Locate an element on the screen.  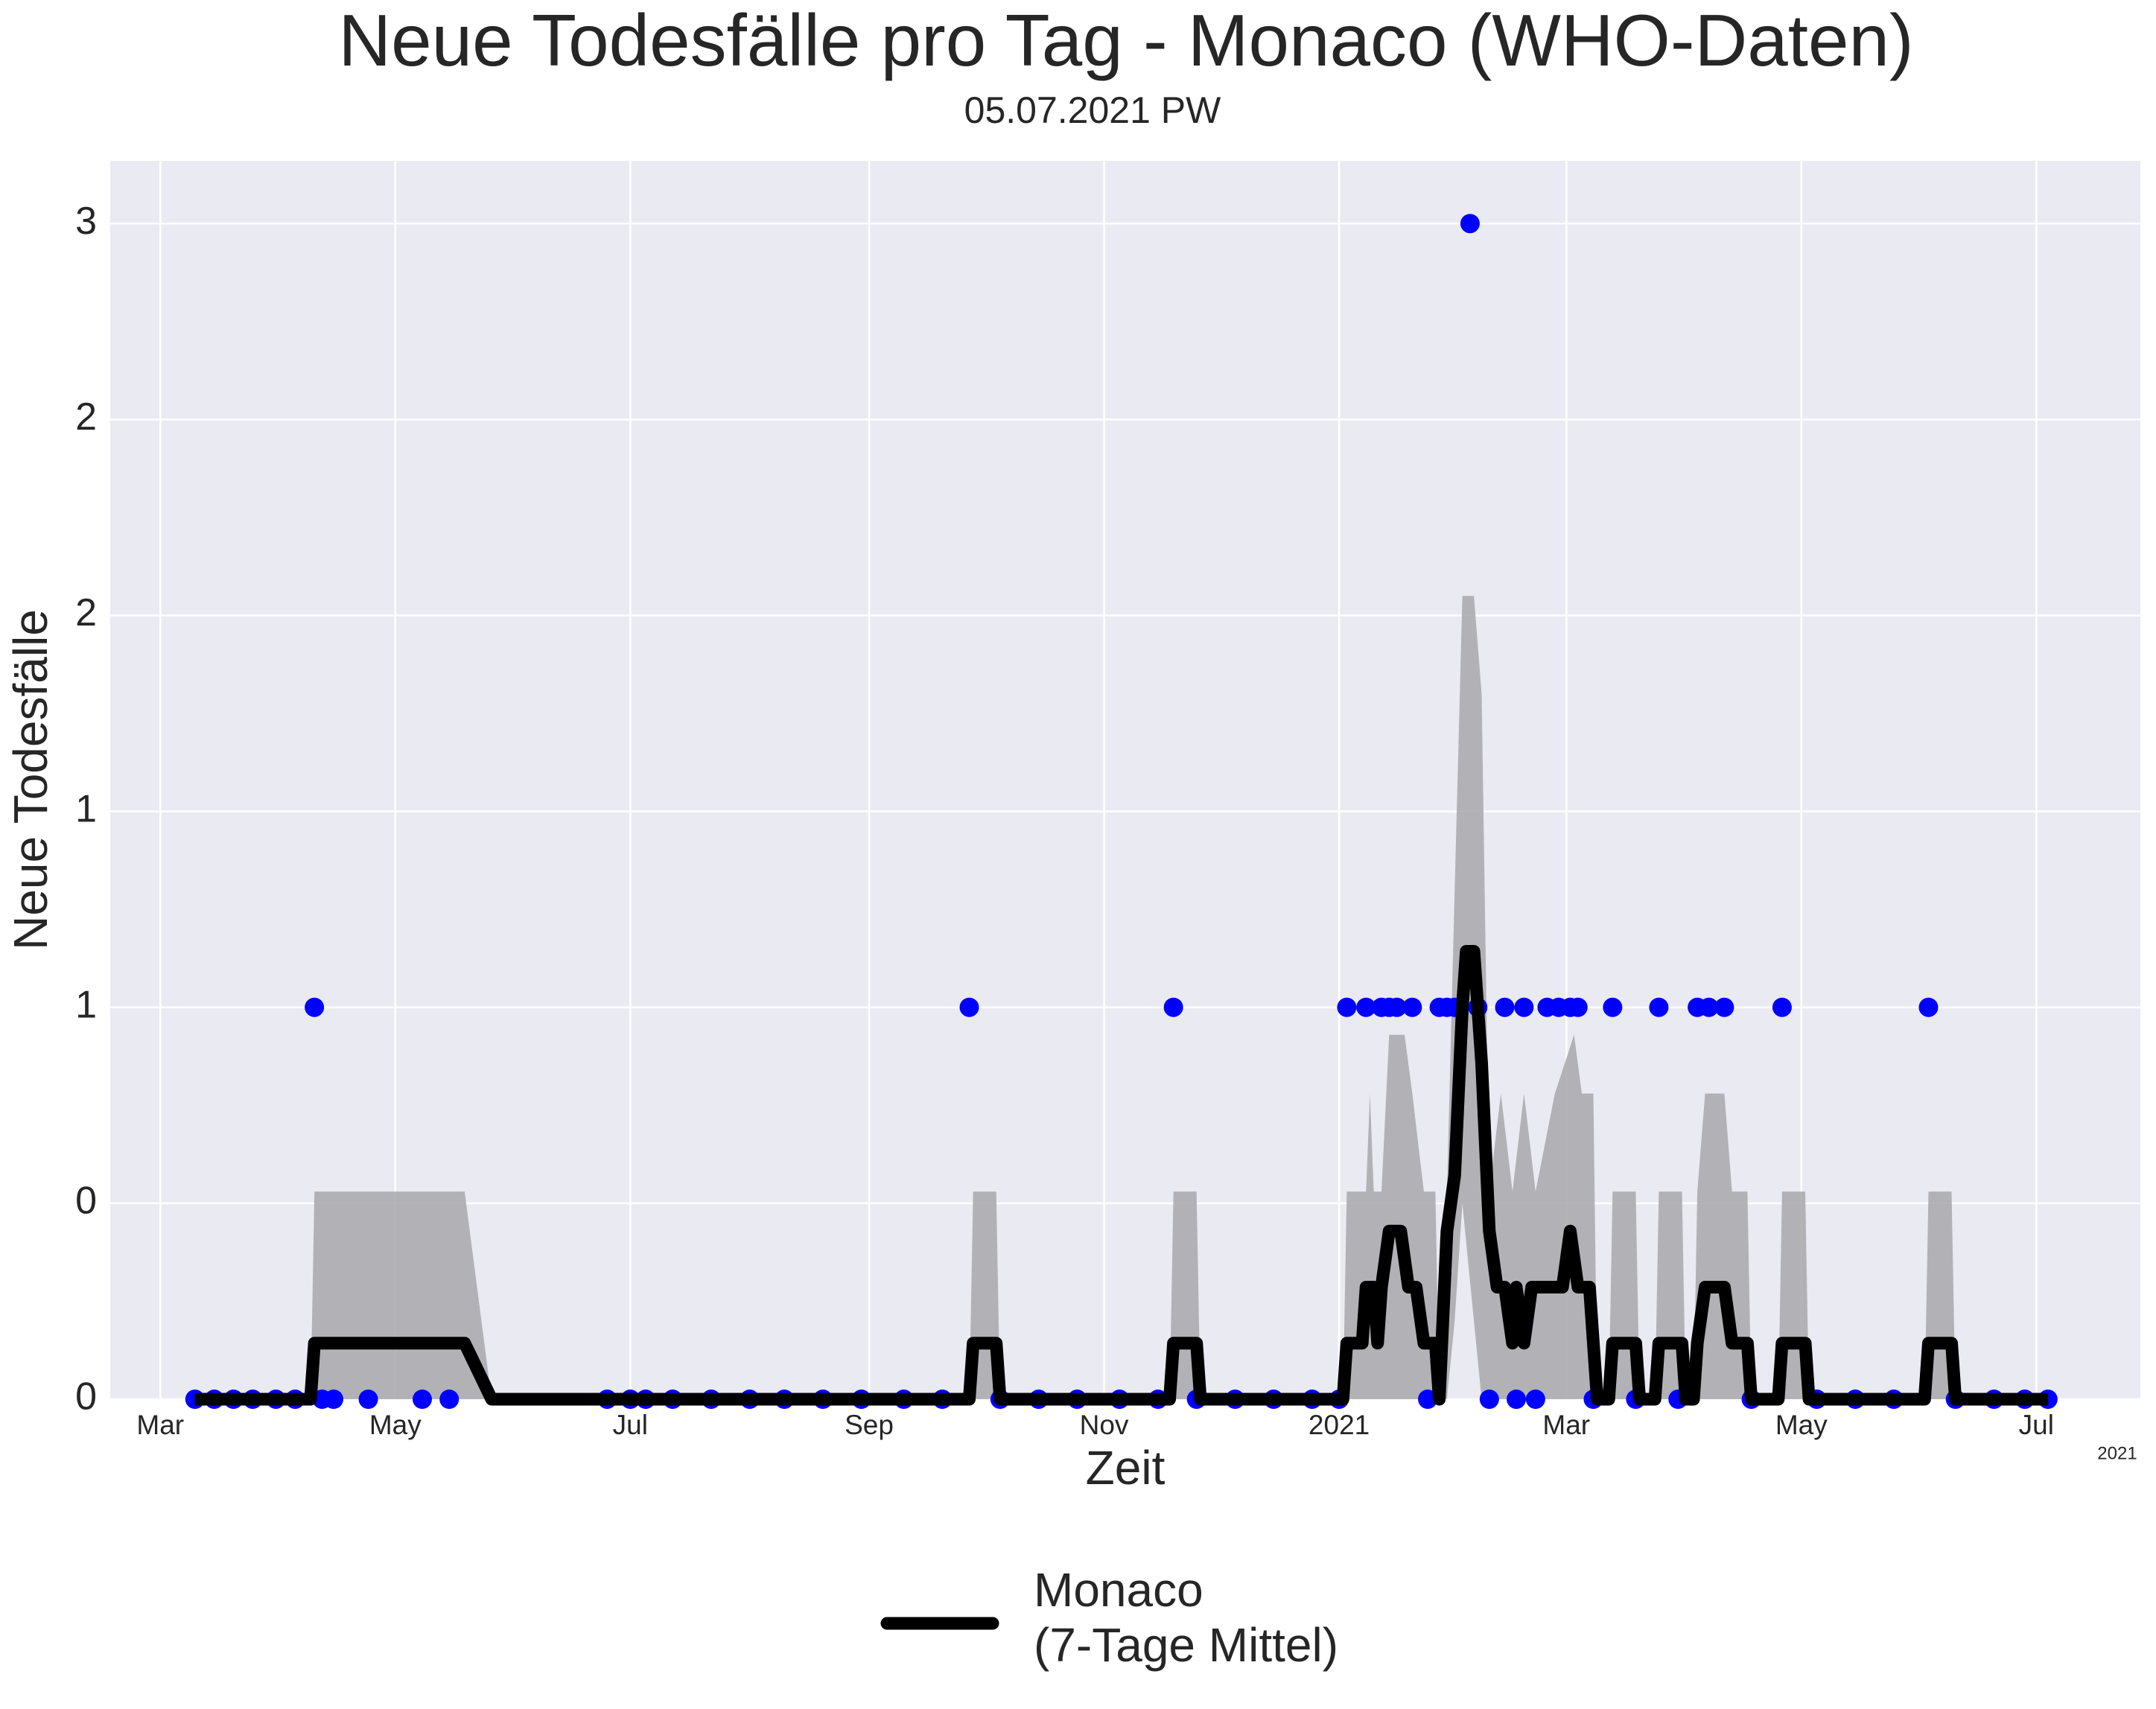
legend-label: Monaco (7-Tage Mittel) is located at coordinates (1186, 1617).